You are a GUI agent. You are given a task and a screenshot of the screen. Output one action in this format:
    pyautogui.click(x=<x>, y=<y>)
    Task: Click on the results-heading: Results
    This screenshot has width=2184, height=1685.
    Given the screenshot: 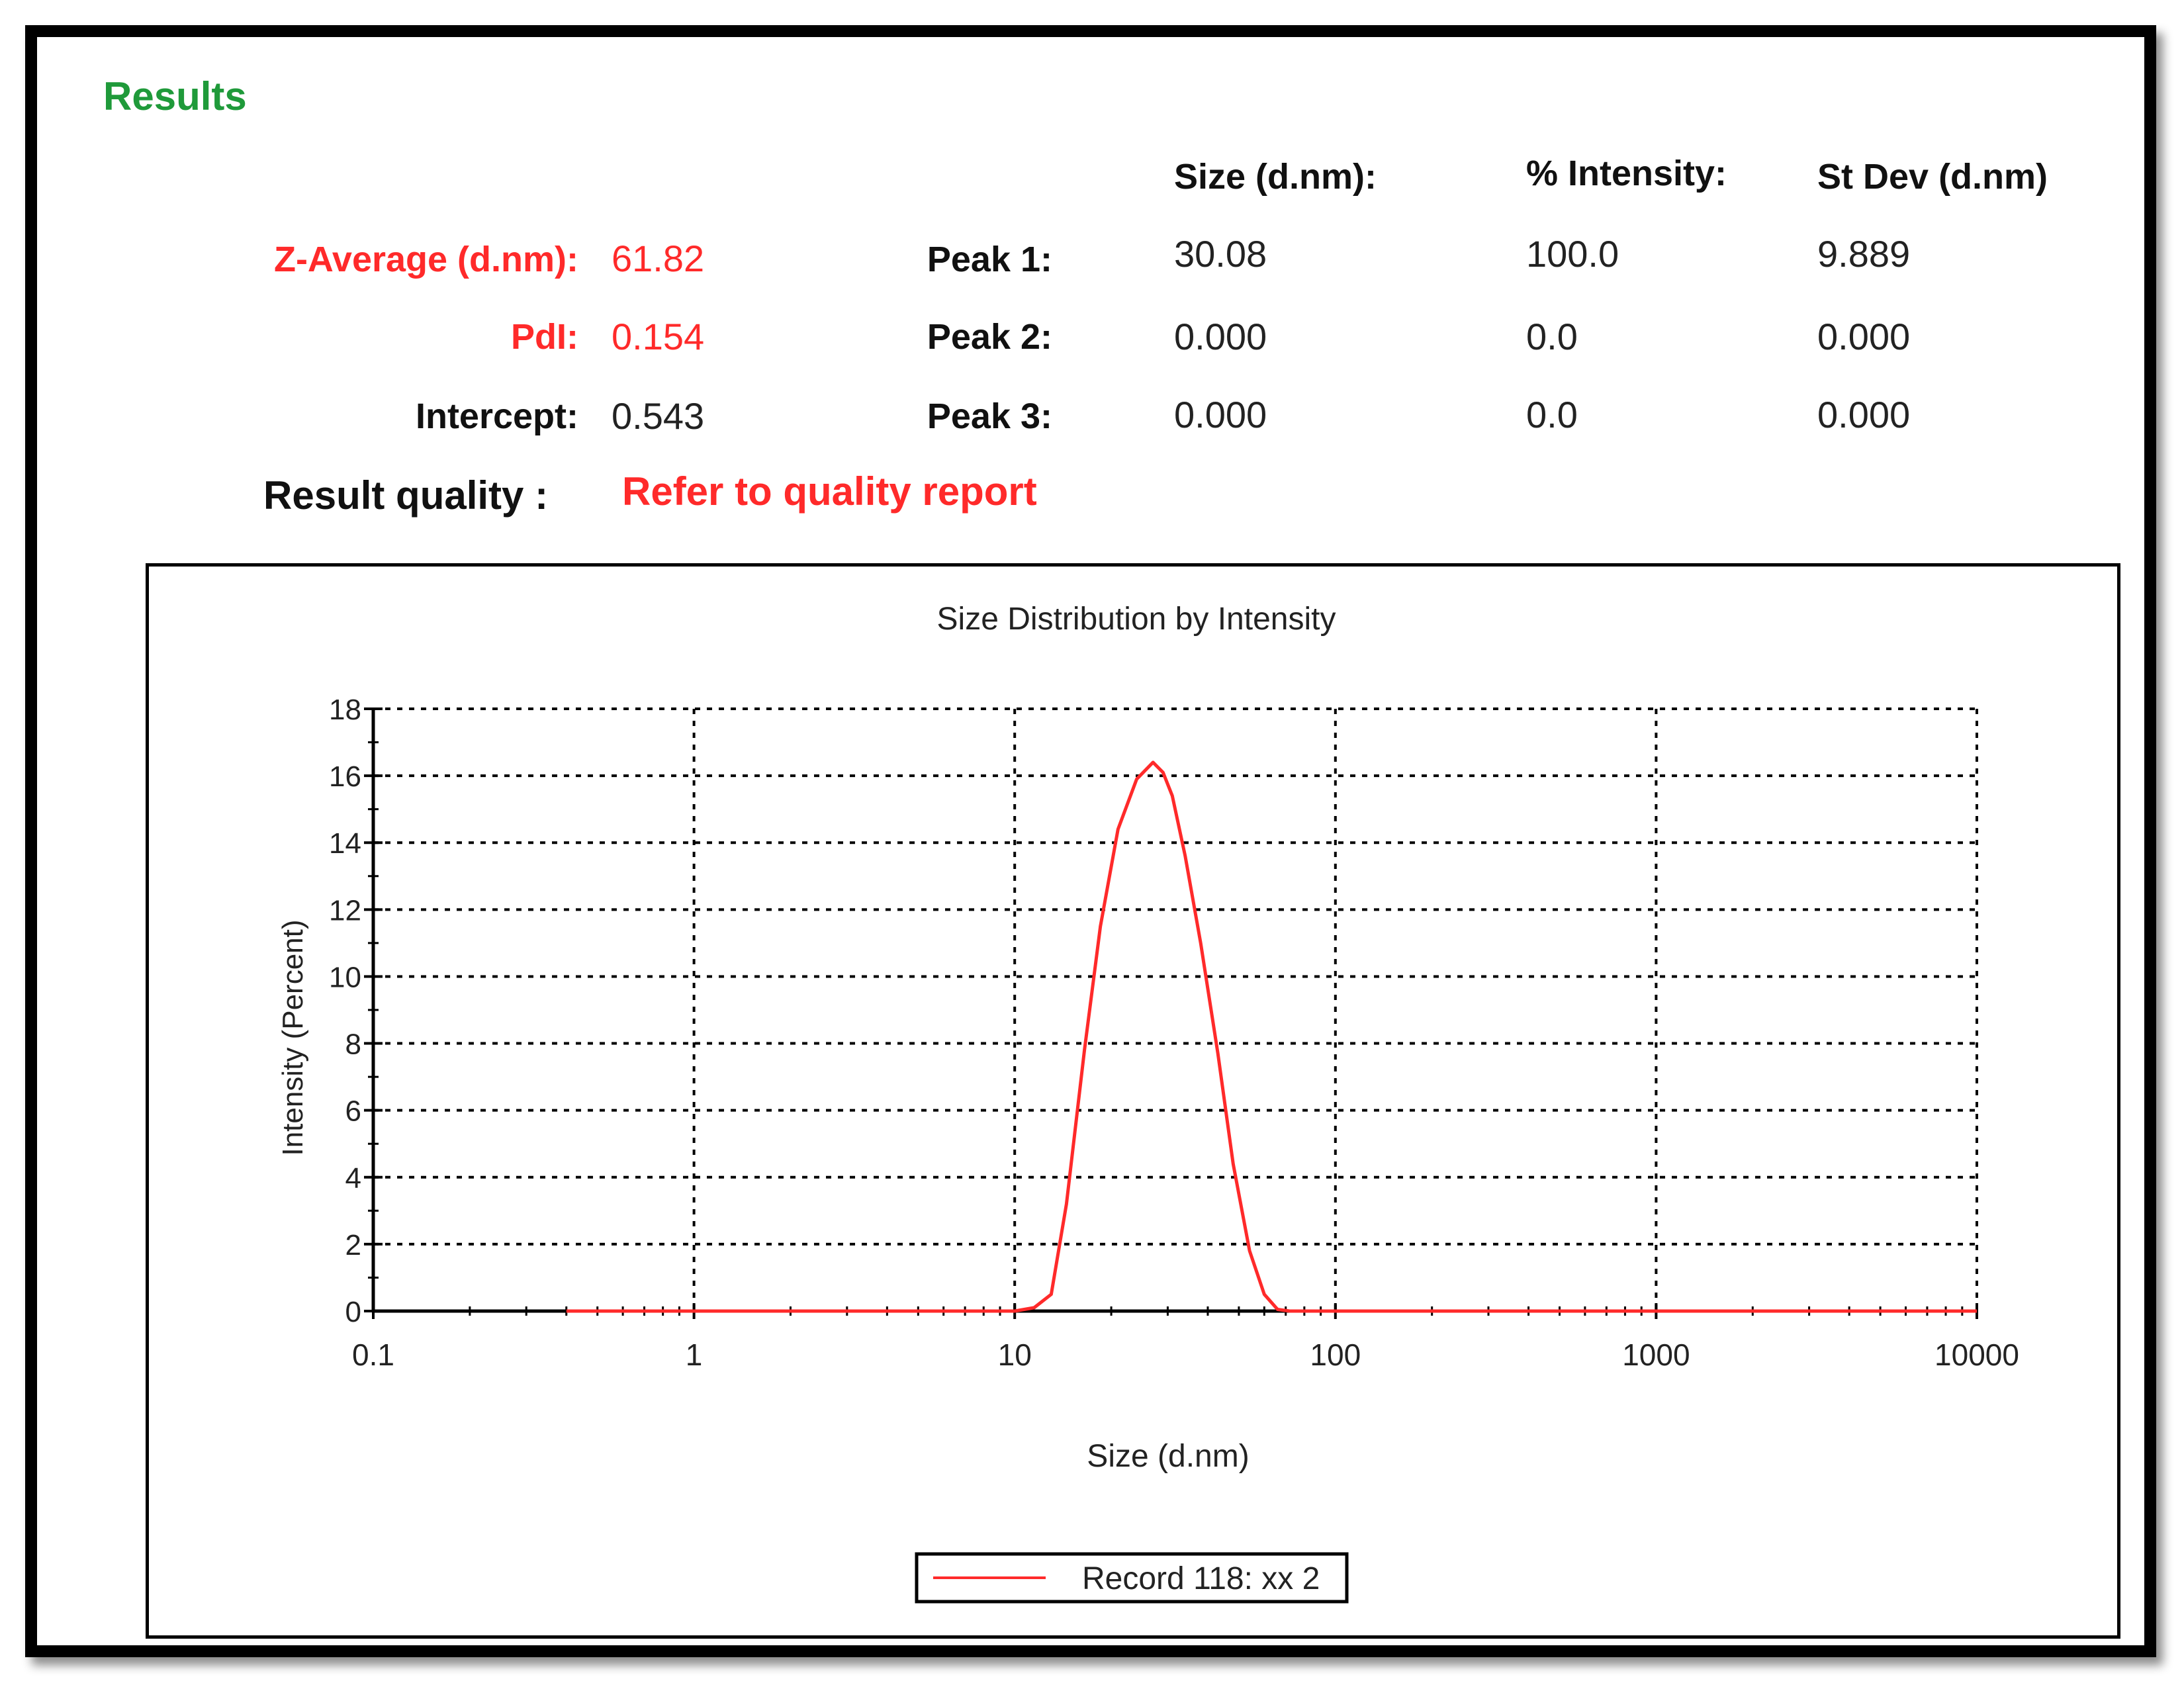 What is the action you would take?
    pyautogui.click(x=175, y=96)
    